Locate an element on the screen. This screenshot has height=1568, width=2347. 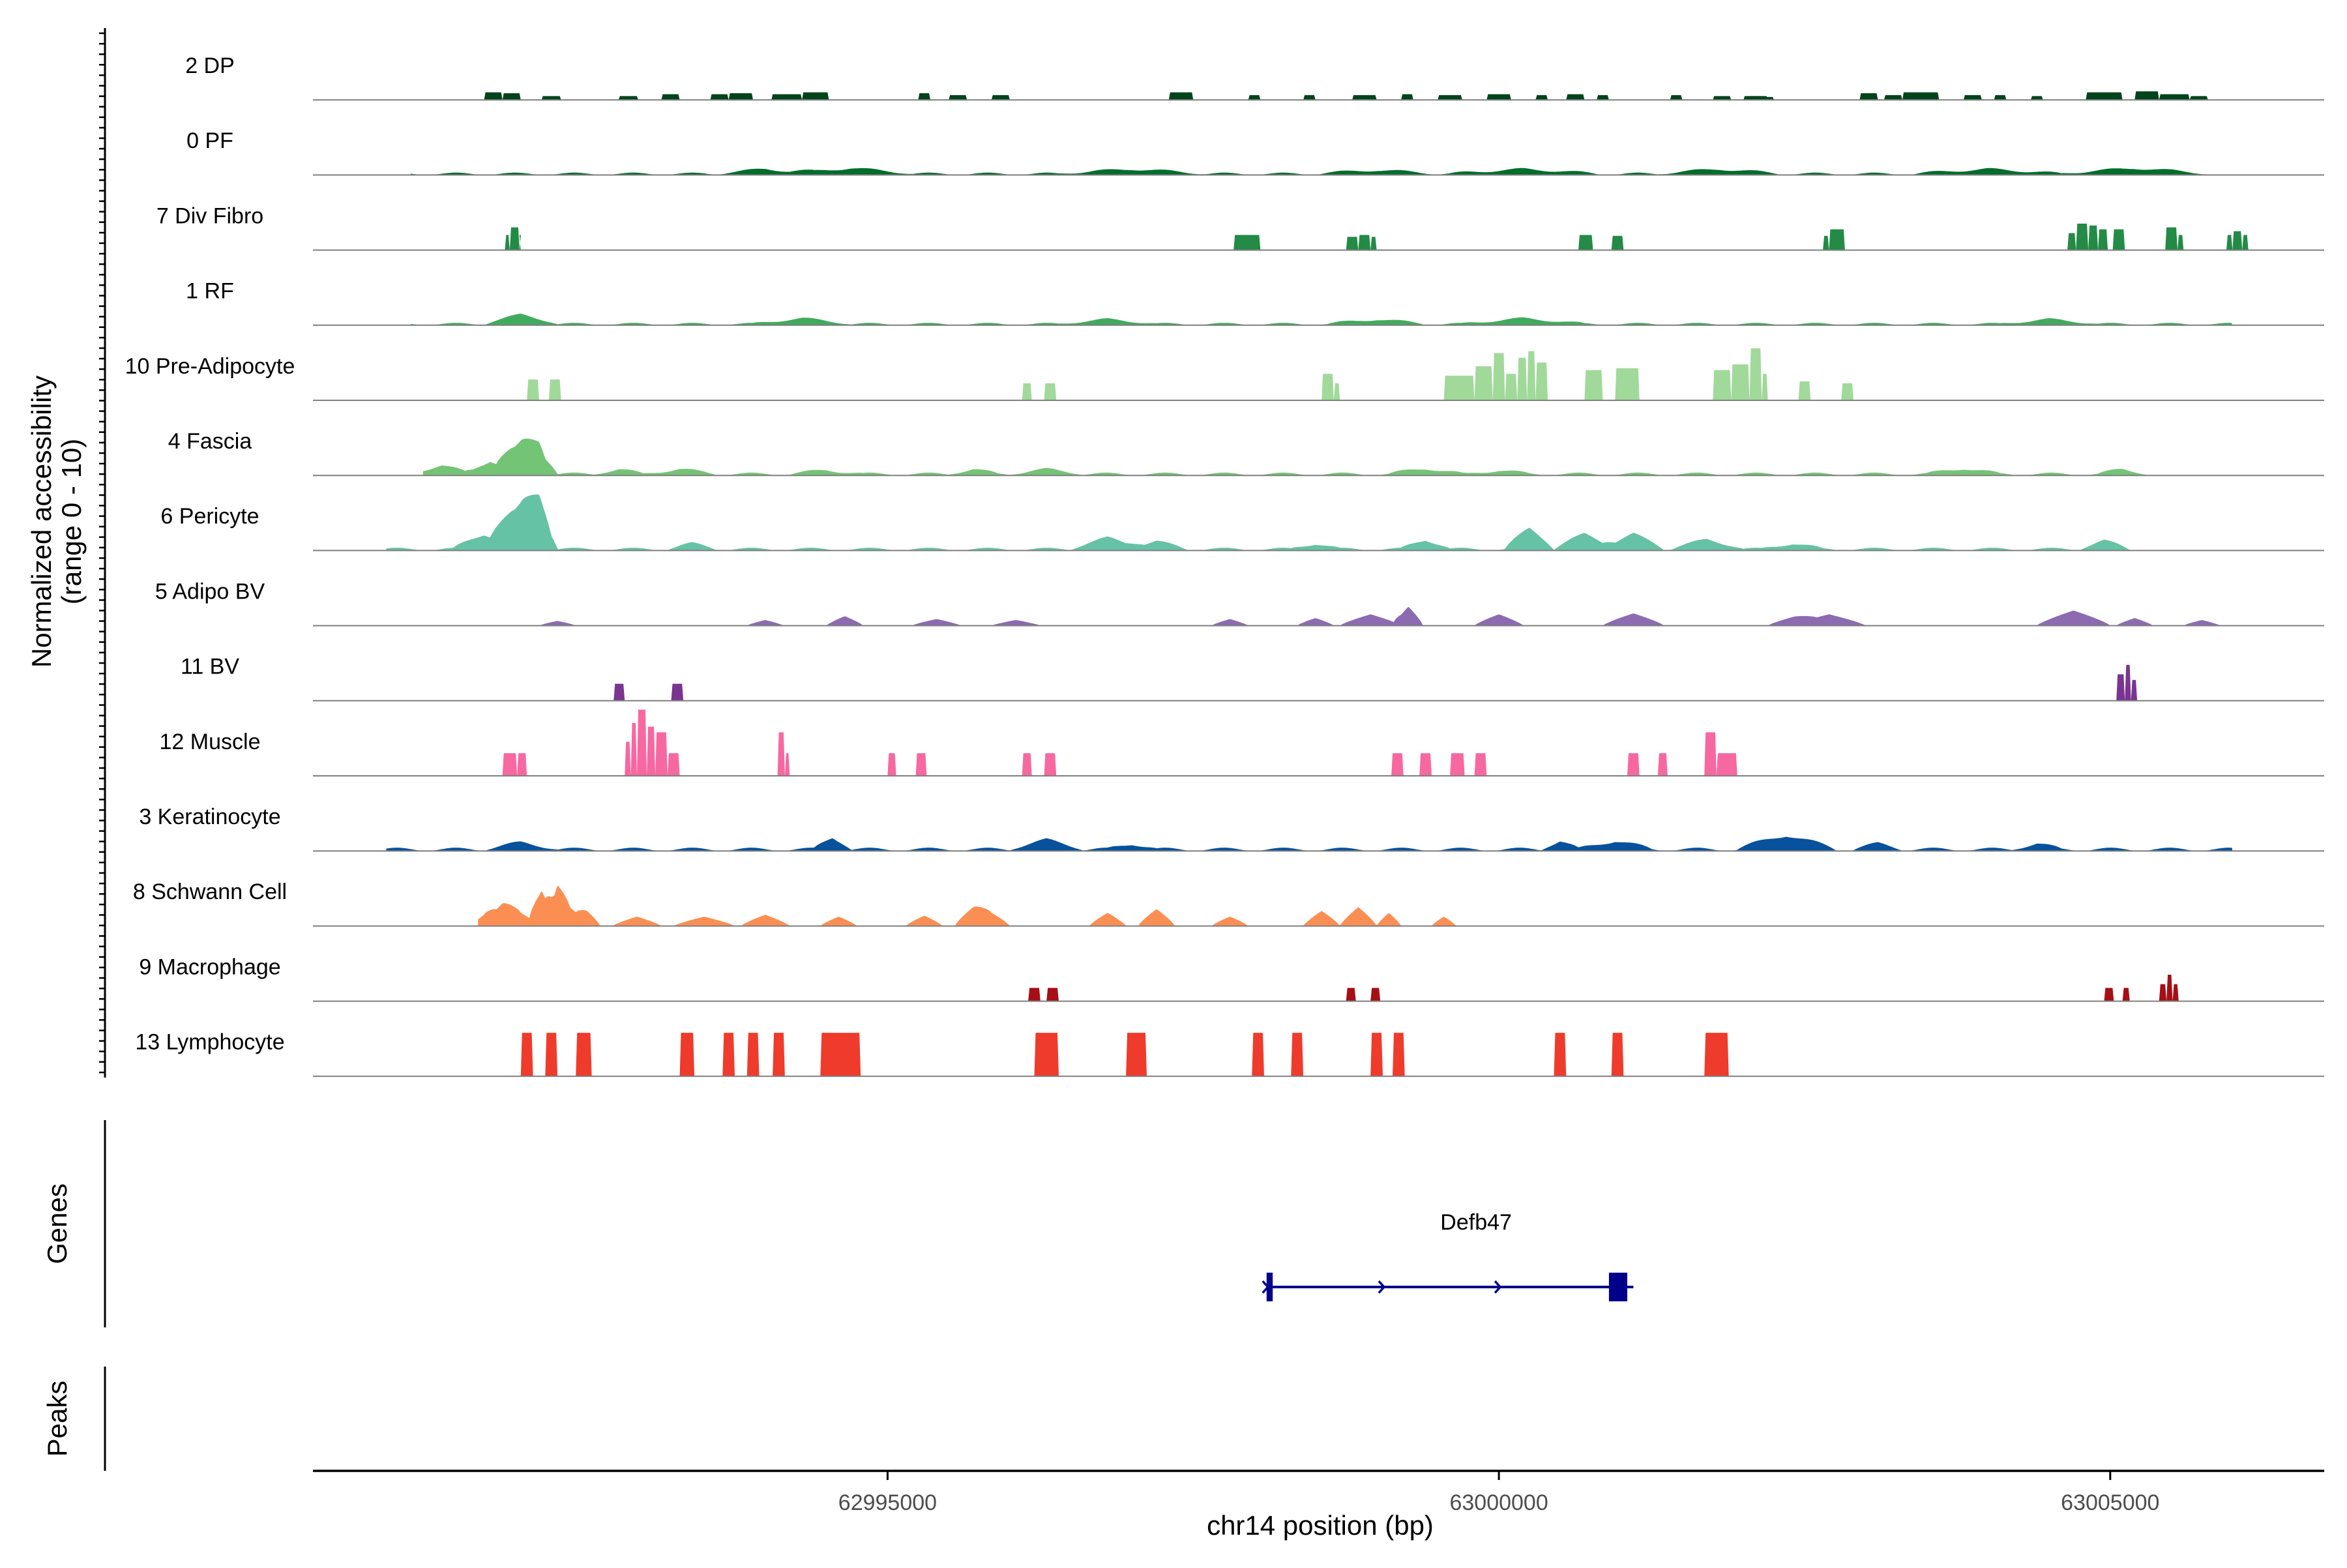
x-axis-tick-label: 62995000 is located at coordinates (888, 1503).